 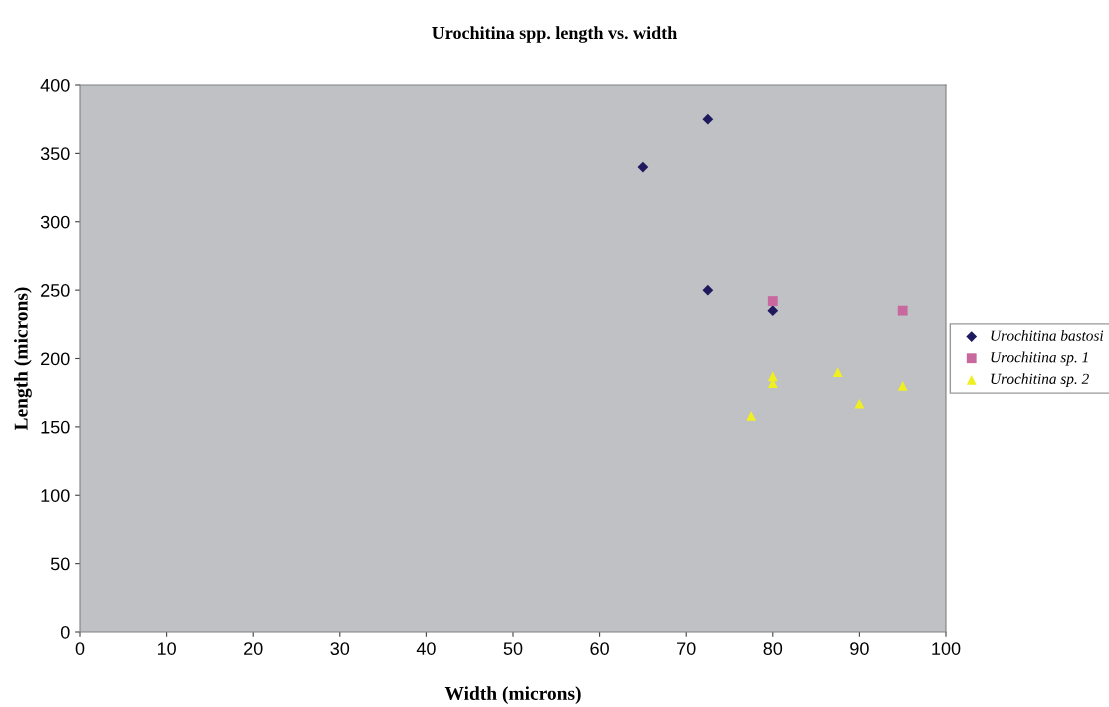 I want to click on x-tick-label: 30, so click(x=340, y=648).